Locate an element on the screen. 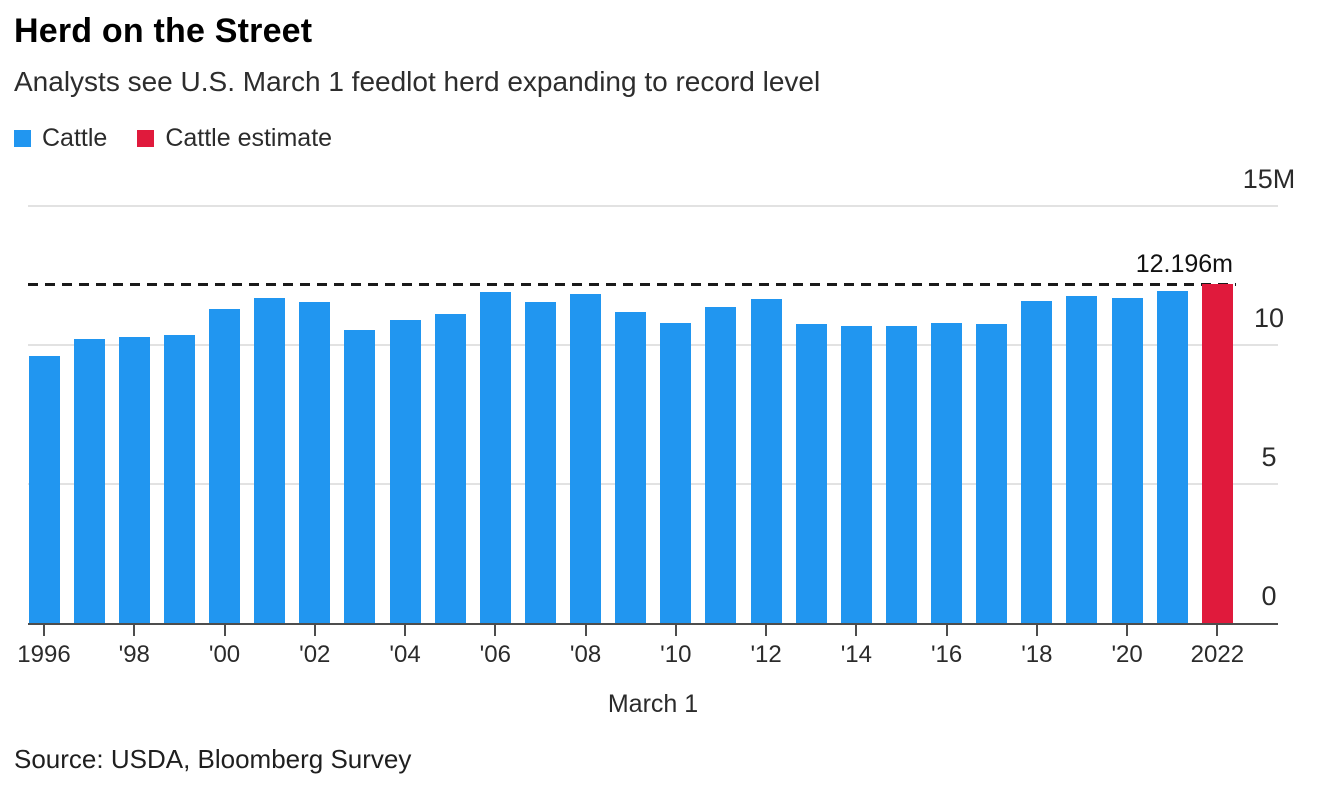  bar-2015 is located at coordinates (901, 474).